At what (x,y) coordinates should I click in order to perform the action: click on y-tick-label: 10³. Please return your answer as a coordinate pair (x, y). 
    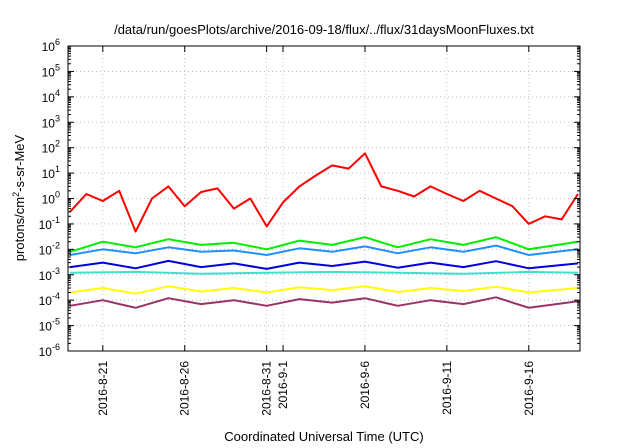
    Looking at the image, I should click on (51, 121).